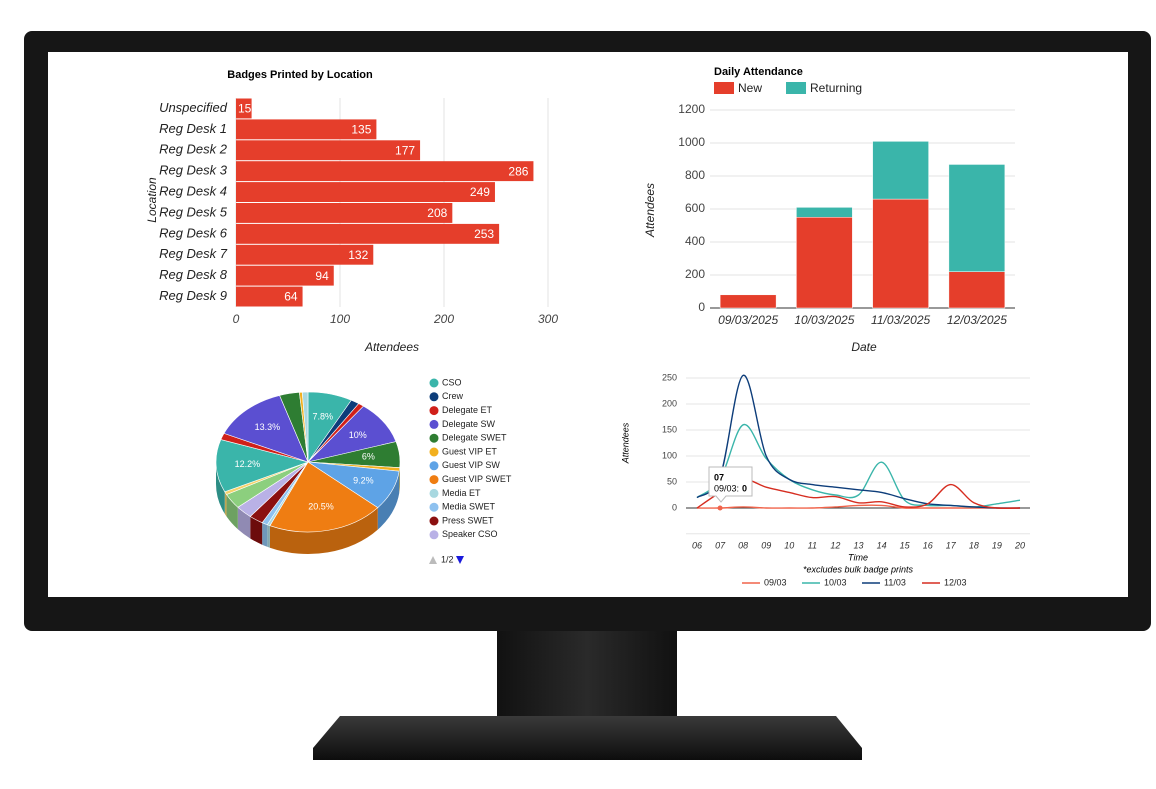  I want to click on x-tick-label: 06, so click(697, 545).